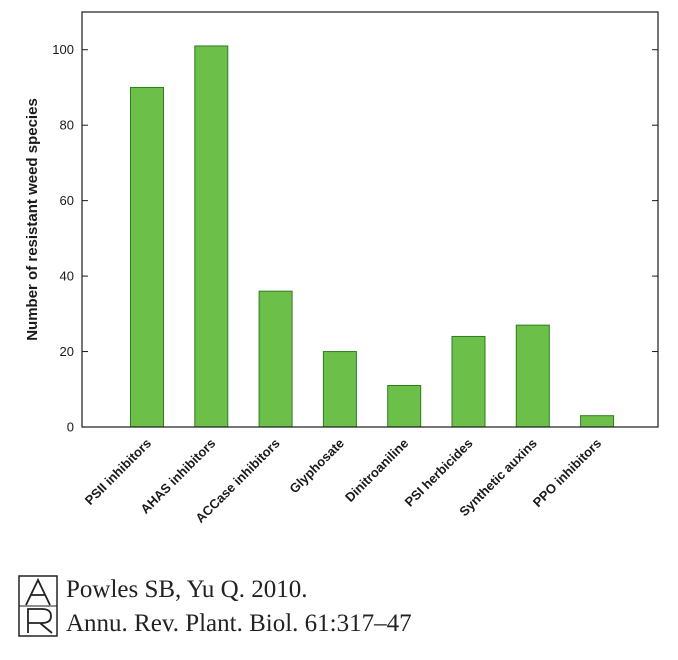 This screenshot has width=678, height=660. What do you see at coordinates (32, 219) in the screenshot?
I see `y-axis-label: Number of resistant weed species` at bounding box center [32, 219].